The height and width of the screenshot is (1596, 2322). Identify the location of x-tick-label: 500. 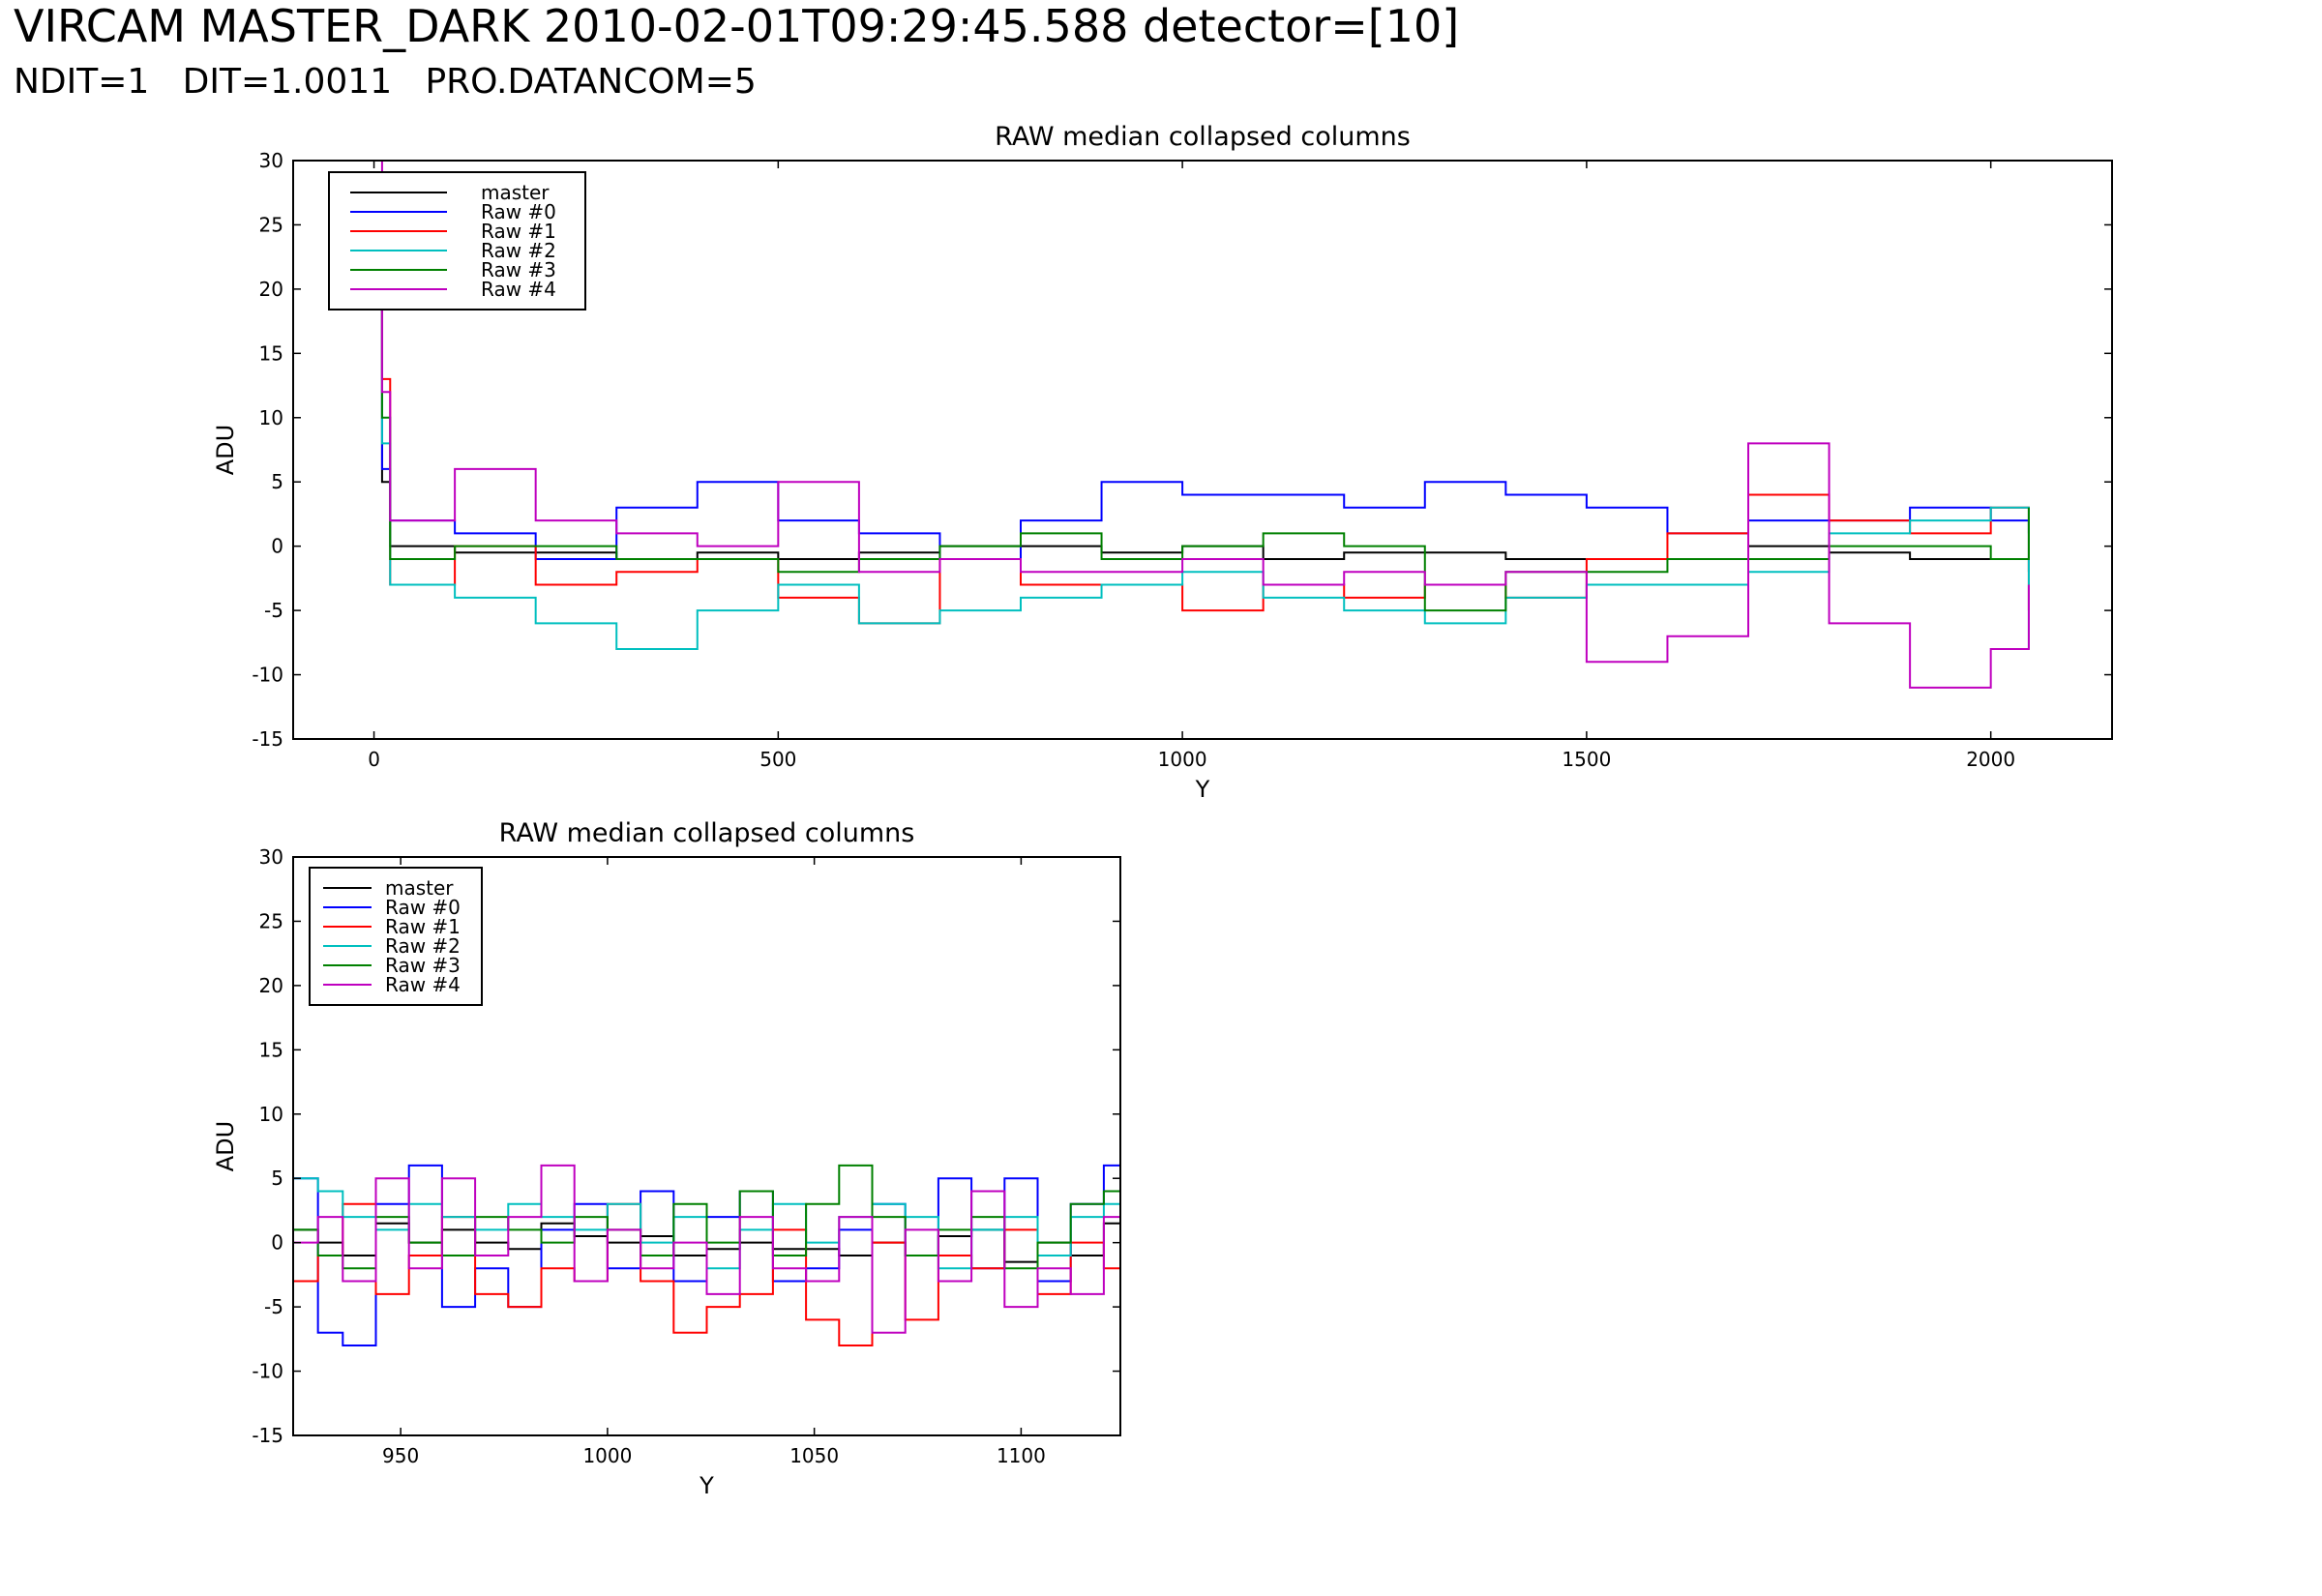
(777, 759).